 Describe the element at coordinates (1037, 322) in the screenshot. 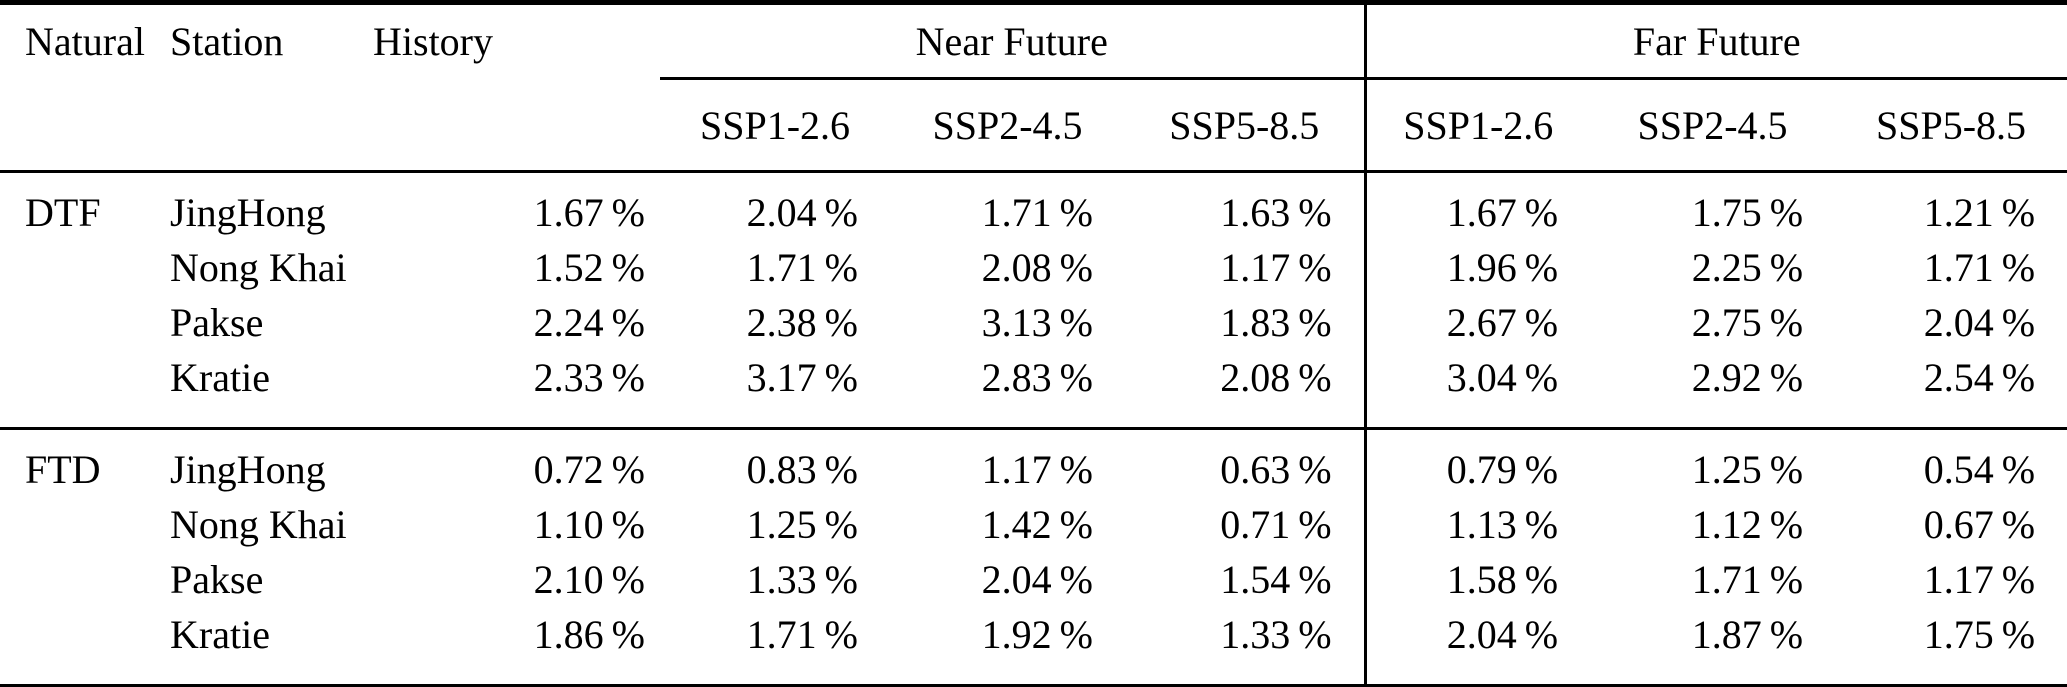

I see `near-ssp2-cell: 3.13 %` at that location.